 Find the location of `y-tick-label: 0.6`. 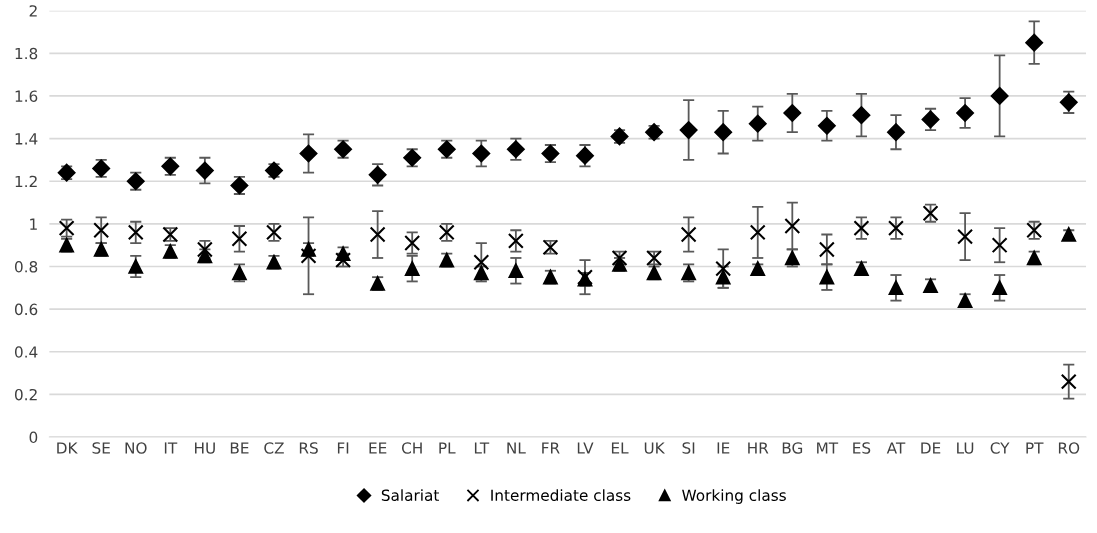

y-tick-label: 0.6 is located at coordinates (26, 309).